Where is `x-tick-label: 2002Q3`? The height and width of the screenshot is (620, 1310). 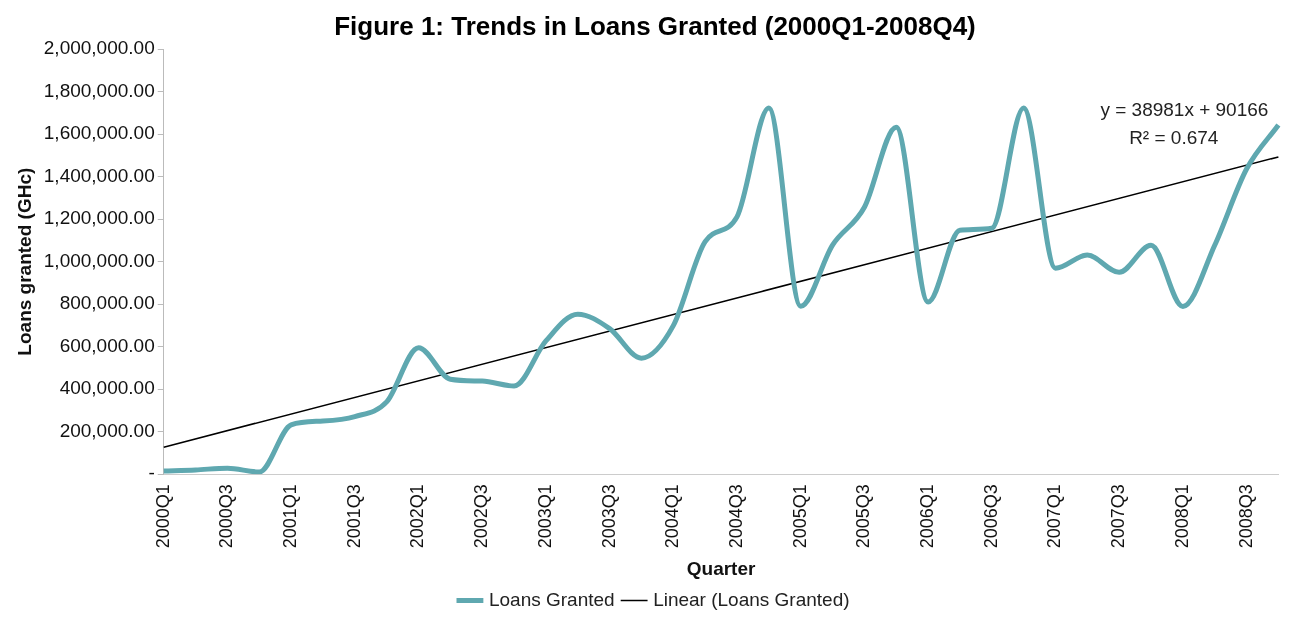 x-tick-label: 2002Q3 is located at coordinates (481, 516).